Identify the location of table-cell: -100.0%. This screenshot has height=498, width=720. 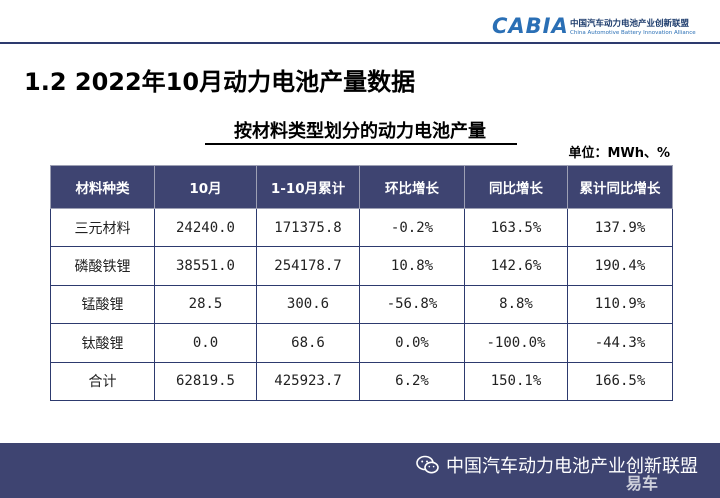
(516, 343).